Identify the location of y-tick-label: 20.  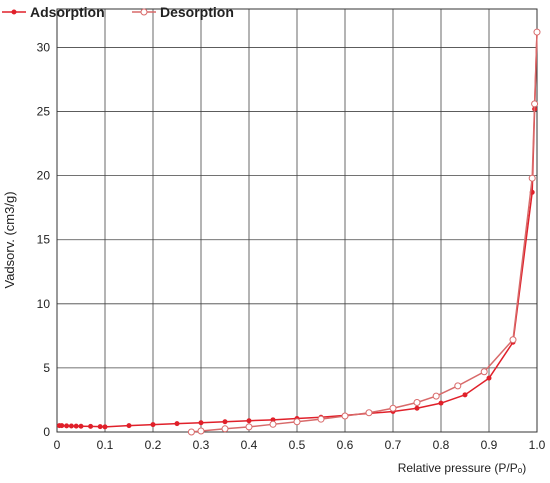
(44, 176).